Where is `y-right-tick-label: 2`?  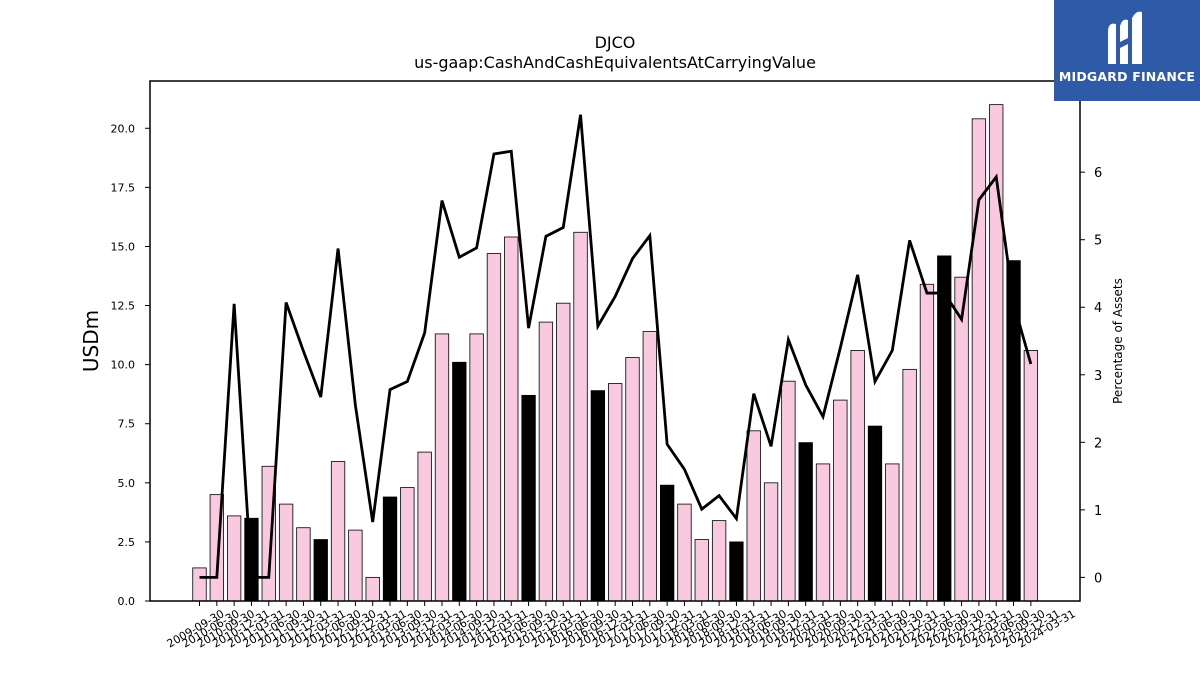 y-right-tick-label: 2 is located at coordinates (1098, 443).